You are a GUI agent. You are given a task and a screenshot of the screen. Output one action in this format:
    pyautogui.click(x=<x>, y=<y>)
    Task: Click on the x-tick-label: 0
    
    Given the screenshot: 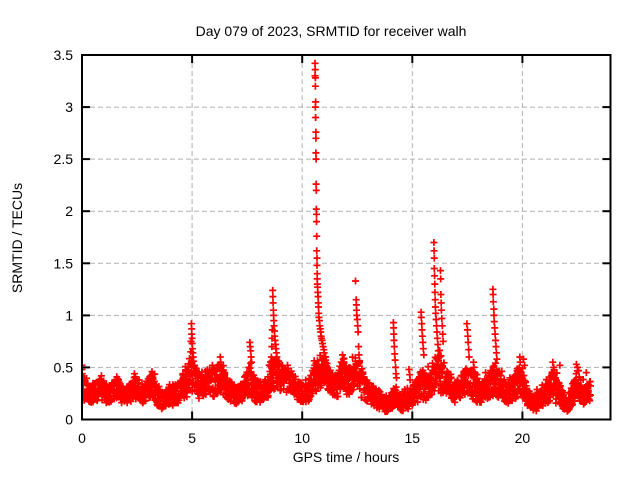 What is the action you would take?
    pyautogui.click(x=82, y=438)
    